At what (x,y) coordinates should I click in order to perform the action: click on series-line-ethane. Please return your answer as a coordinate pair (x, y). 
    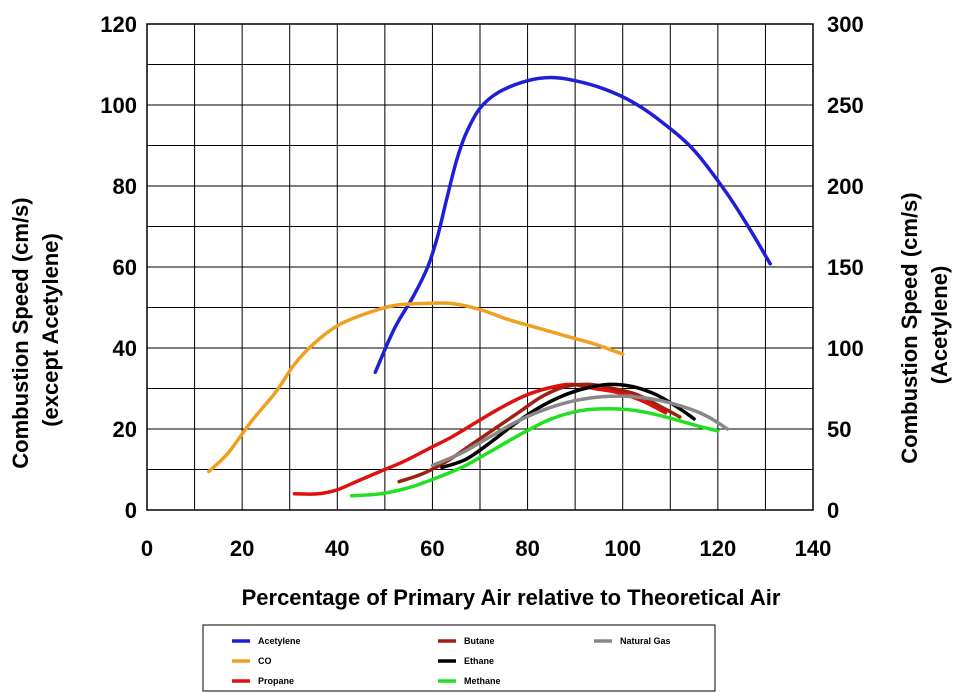
    Looking at the image, I should click on (568, 426).